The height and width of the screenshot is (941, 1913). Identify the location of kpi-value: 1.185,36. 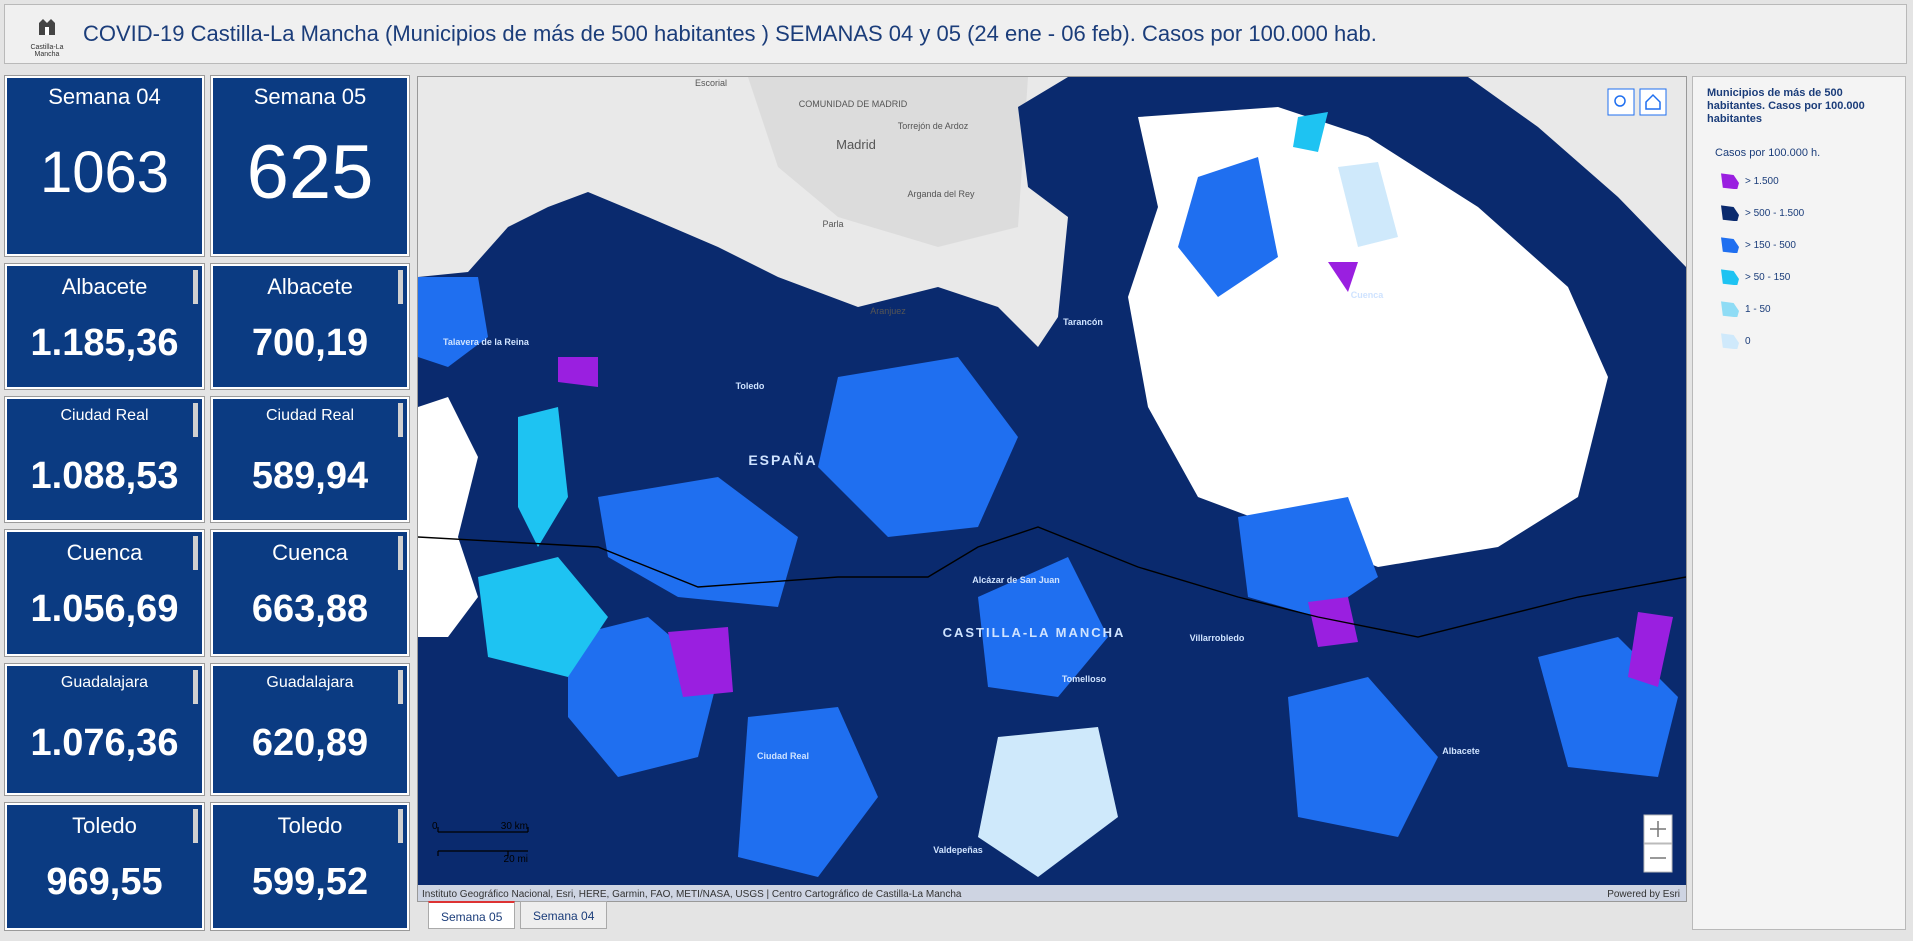
(104, 343).